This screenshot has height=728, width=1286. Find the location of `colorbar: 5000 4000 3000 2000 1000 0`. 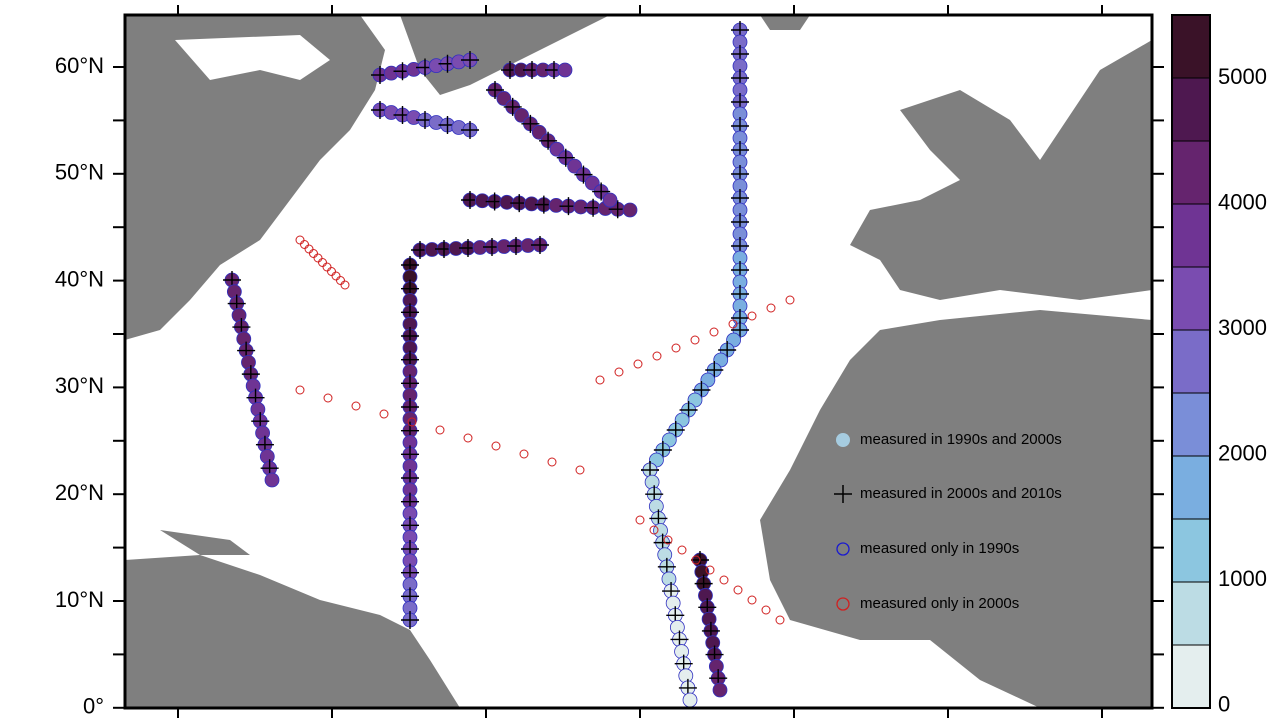

colorbar: 5000 4000 3000 2000 1000 0 is located at coordinates (1219, 365).